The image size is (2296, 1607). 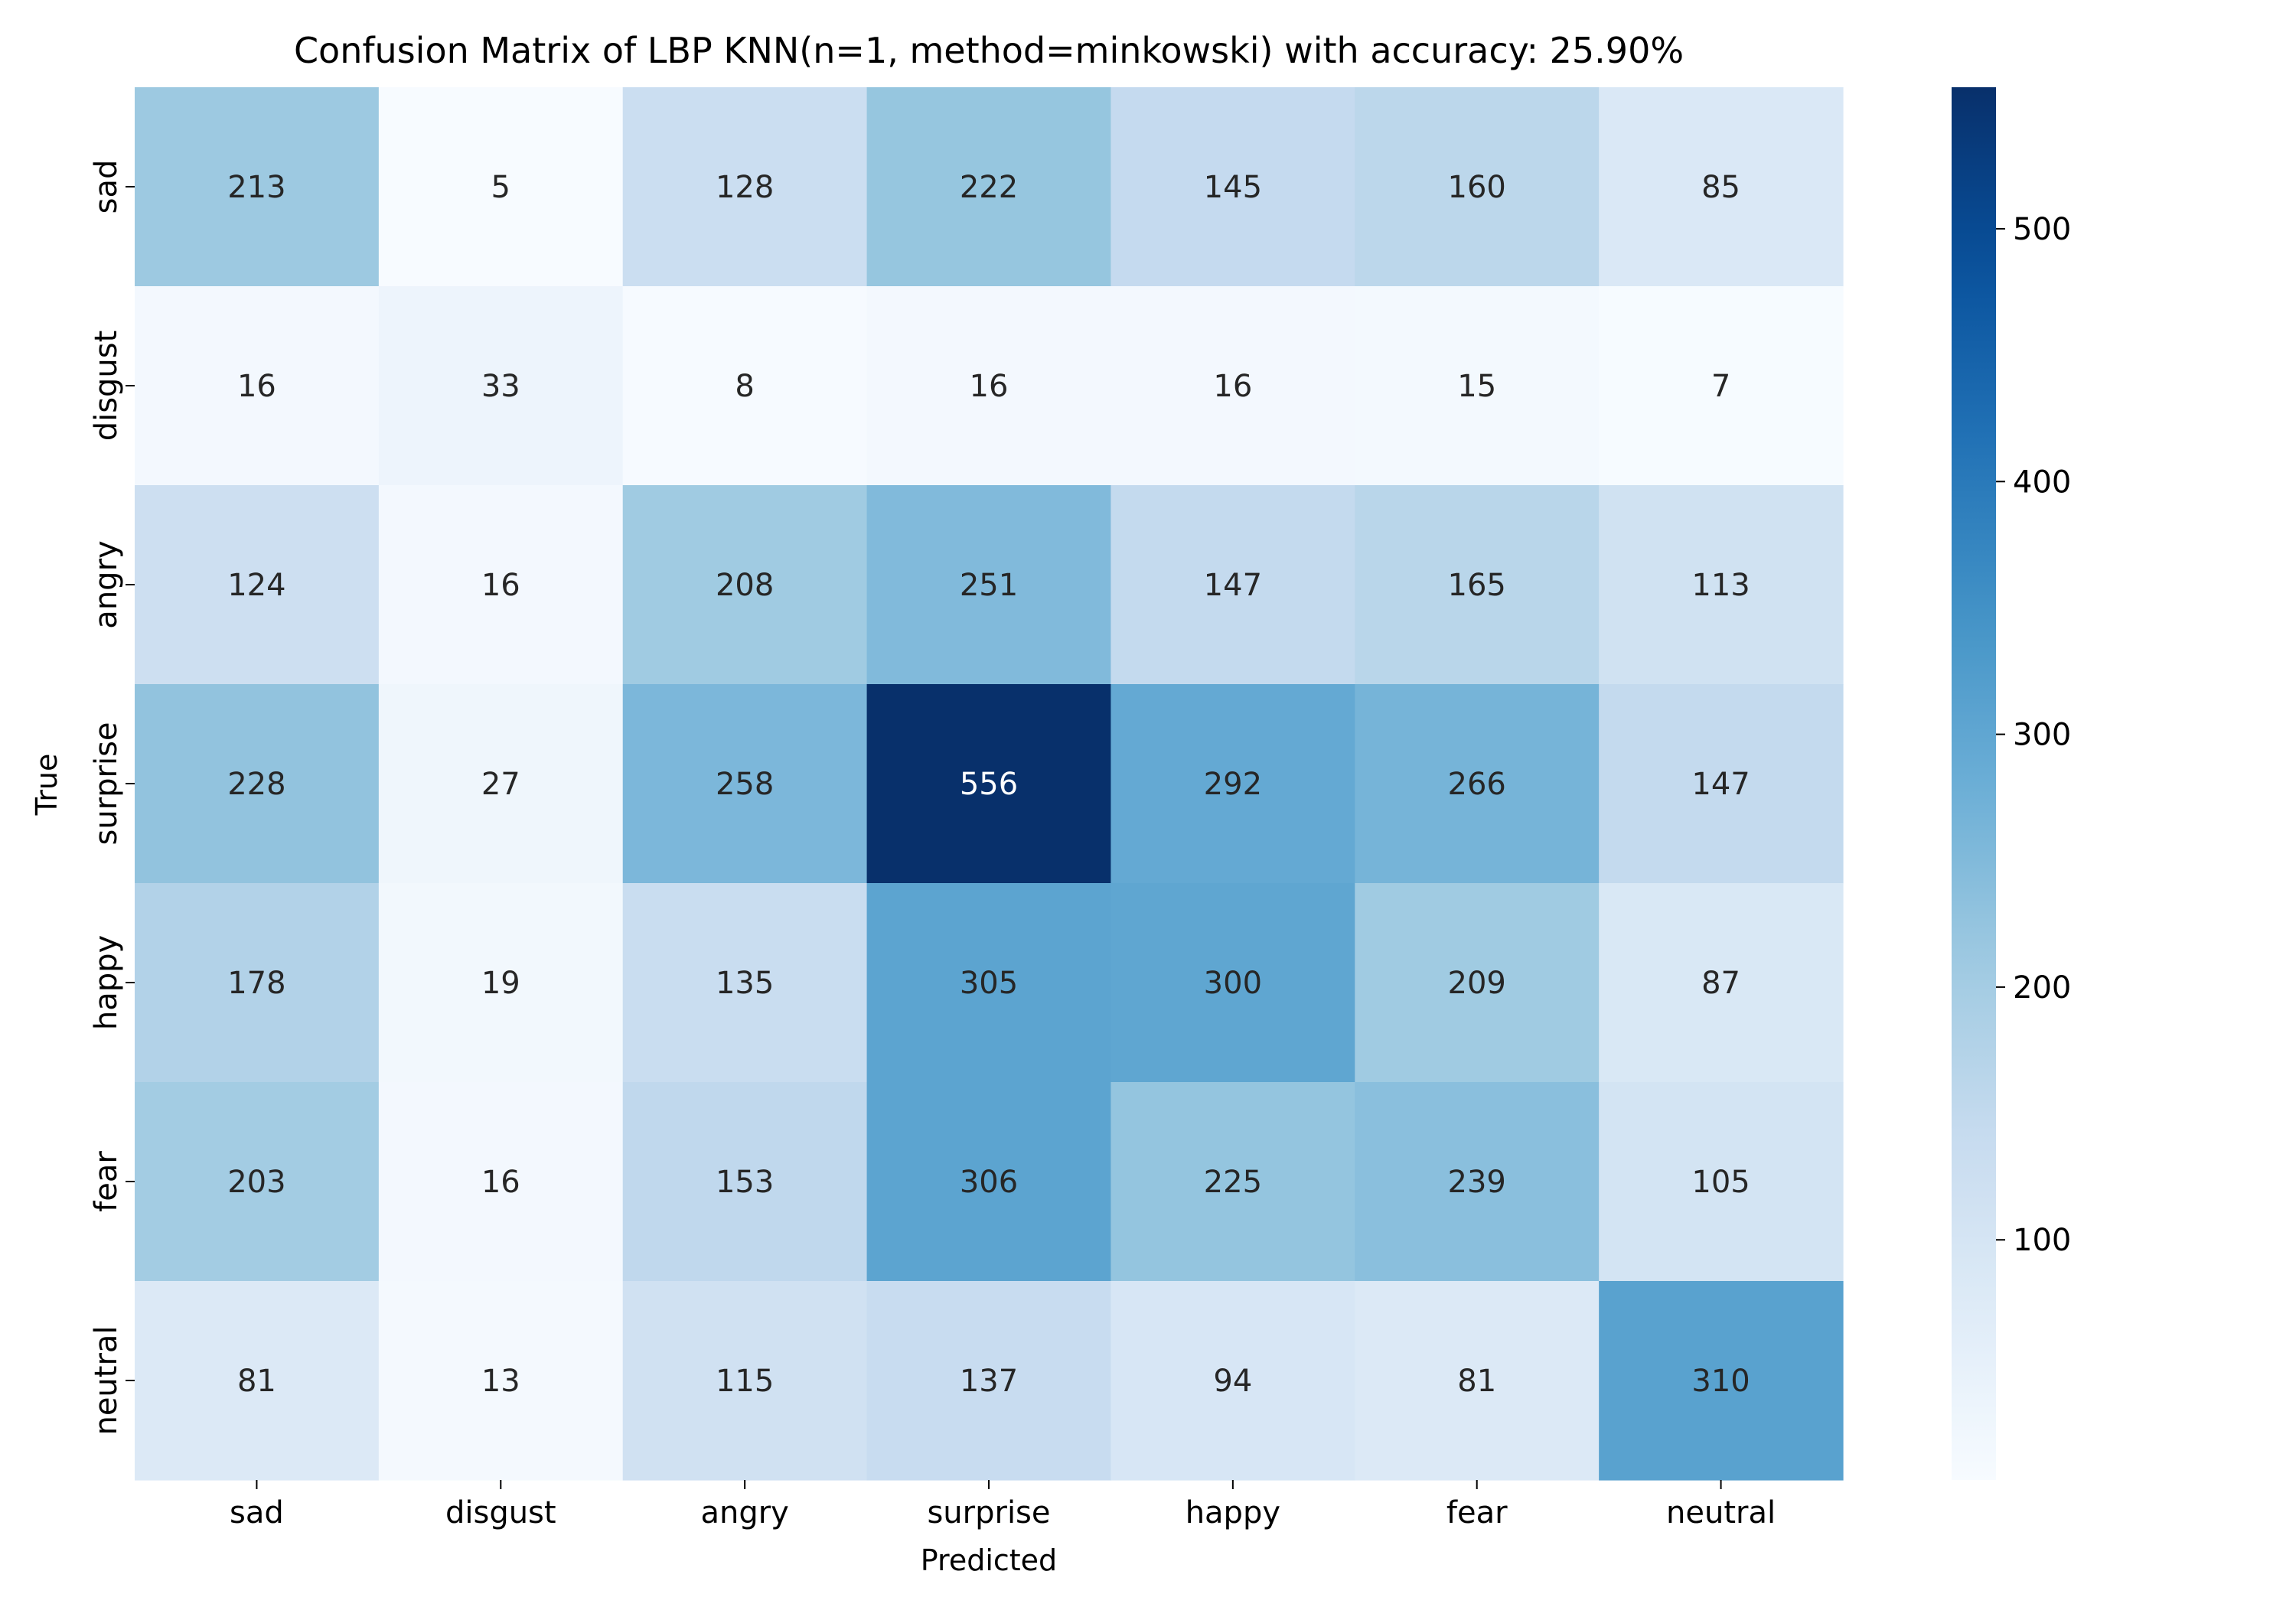 I want to click on x-tick-label: disgust, so click(x=500, y=1512).